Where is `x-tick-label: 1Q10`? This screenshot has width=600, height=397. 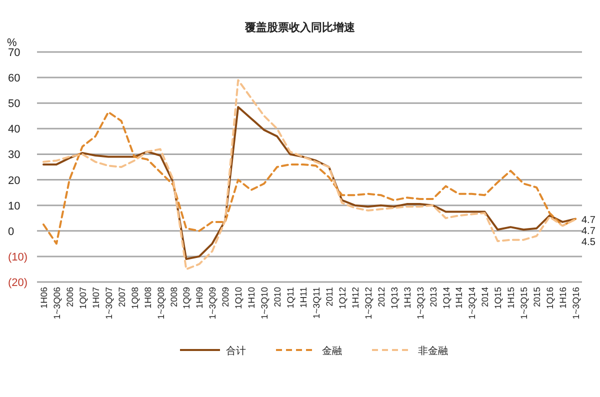 x-tick-label: 1Q10 is located at coordinates (239, 298).